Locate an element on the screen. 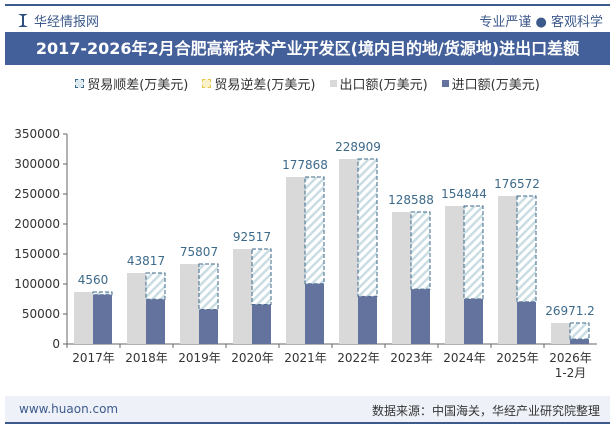  surplus-data-label: 4560 is located at coordinates (93, 280).